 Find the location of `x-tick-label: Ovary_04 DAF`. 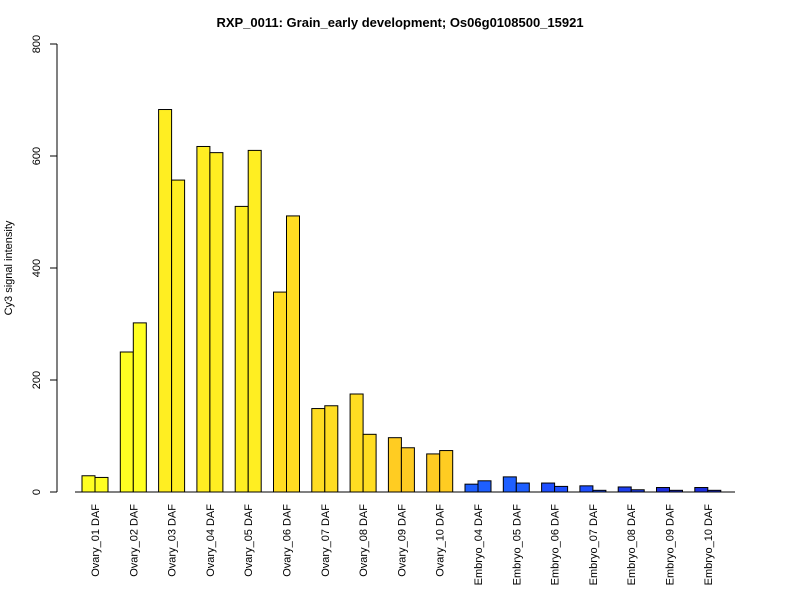

x-tick-label: Ovary_04 DAF is located at coordinates (211, 540).